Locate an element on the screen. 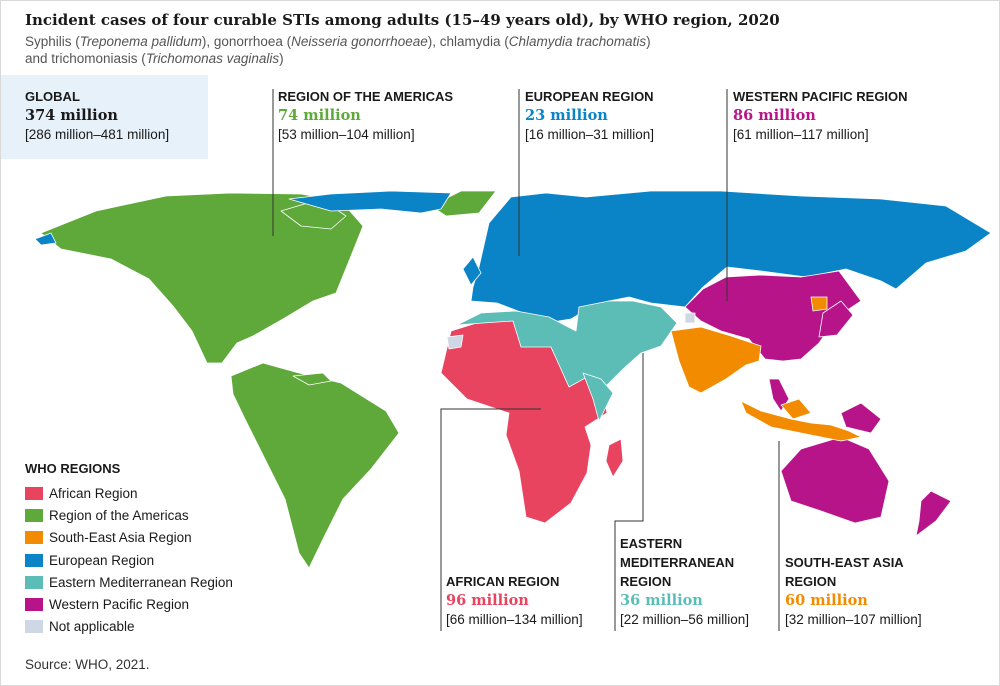  region-african is located at coordinates (532, 419).